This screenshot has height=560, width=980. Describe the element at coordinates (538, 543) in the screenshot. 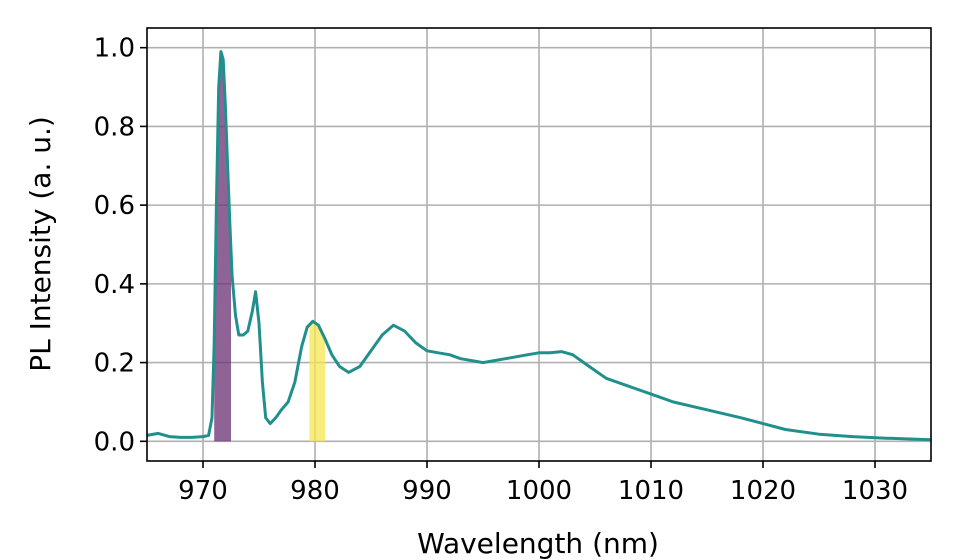

I see `x-axis-title: Wavelength (nm)` at that location.